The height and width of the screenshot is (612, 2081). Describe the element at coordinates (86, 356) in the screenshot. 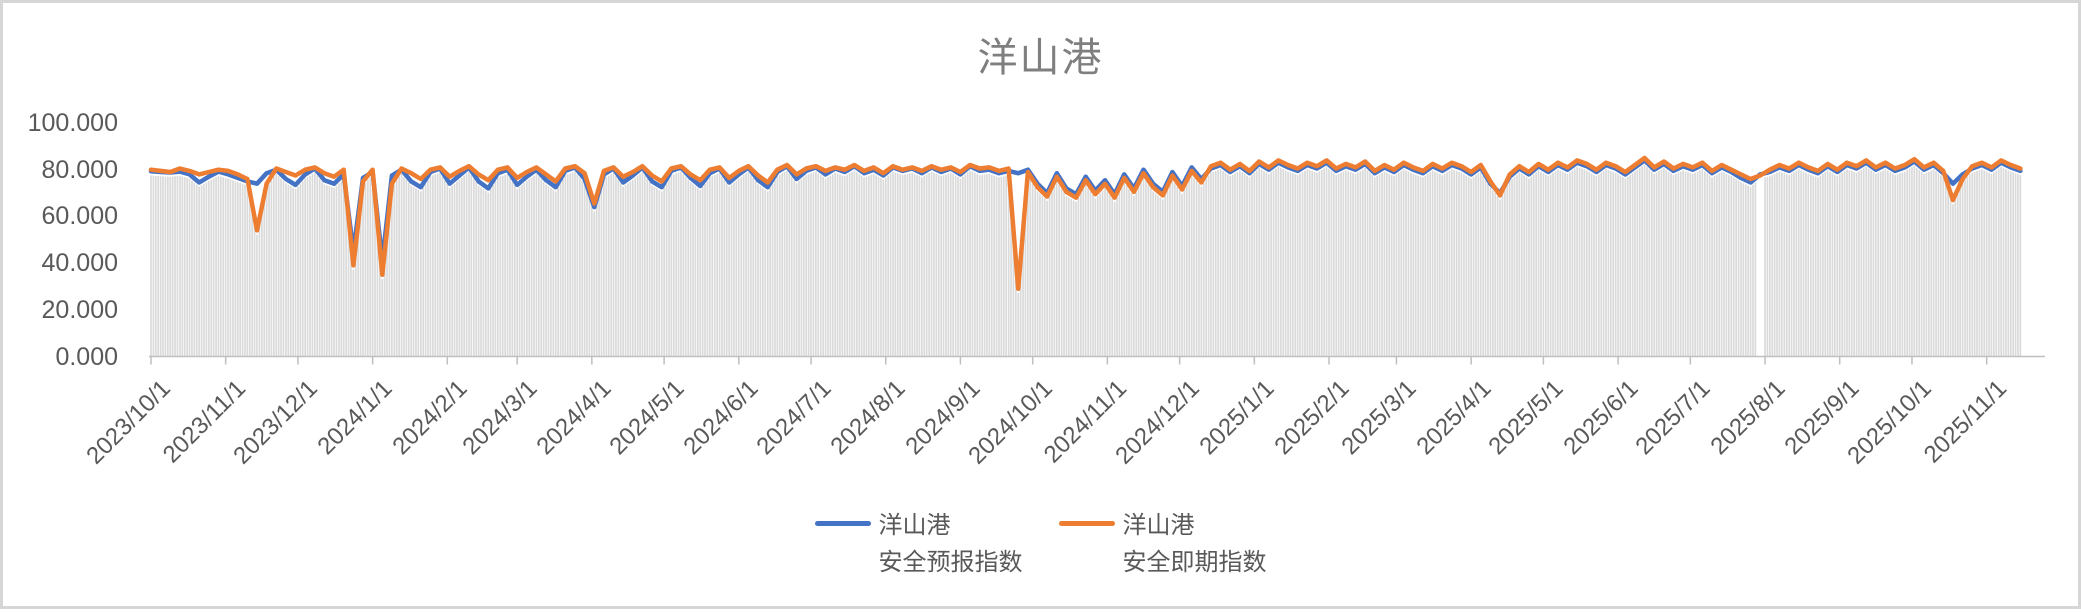

I see `y-axis-label: 0.000` at that location.